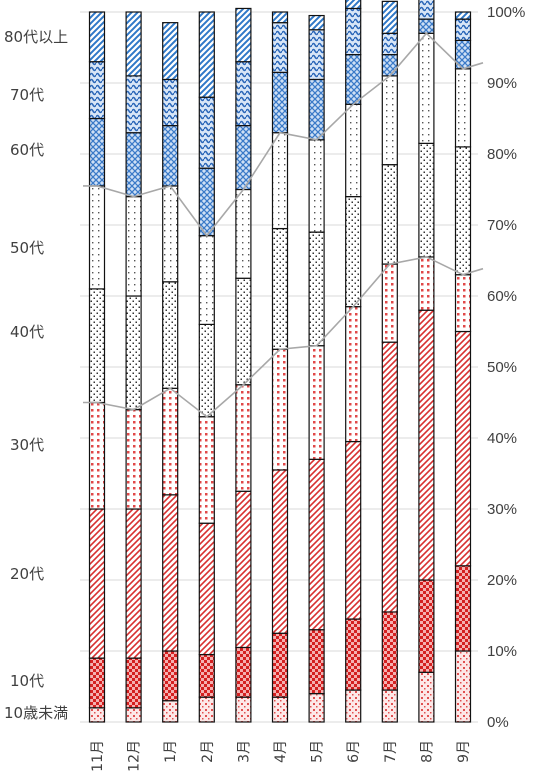 The image size is (533, 778). Describe the element at coordinates (208, 751) in the screenshot. I see `x-tick-label: 2月` at that location.